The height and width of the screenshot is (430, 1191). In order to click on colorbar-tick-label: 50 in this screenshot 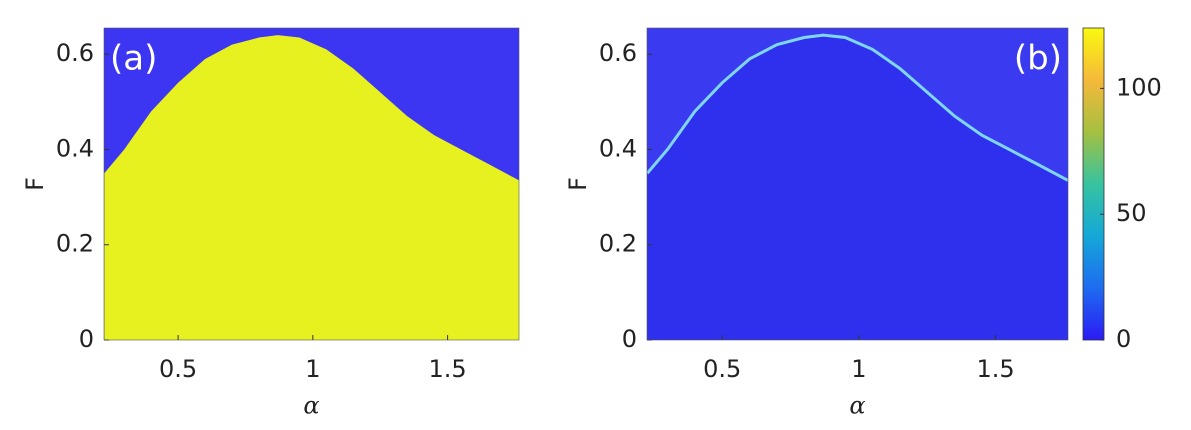, I will do `click(1131, 213)`.